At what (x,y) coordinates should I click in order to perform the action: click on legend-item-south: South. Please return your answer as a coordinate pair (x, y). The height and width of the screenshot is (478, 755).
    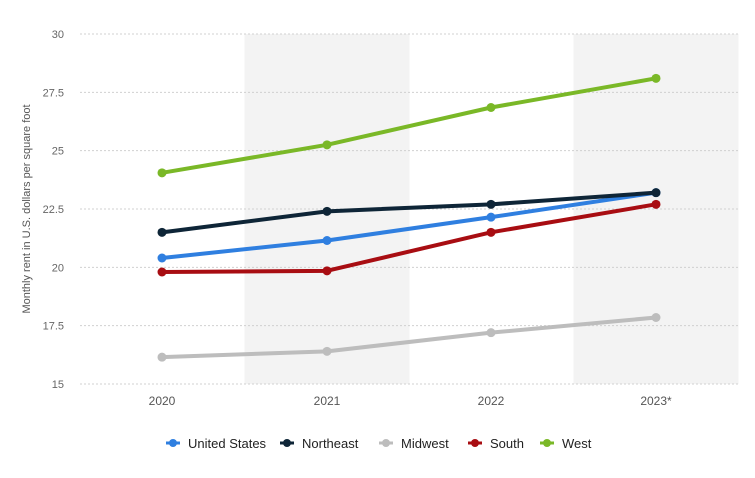
    Looking at the image, I should click on (496, 443).